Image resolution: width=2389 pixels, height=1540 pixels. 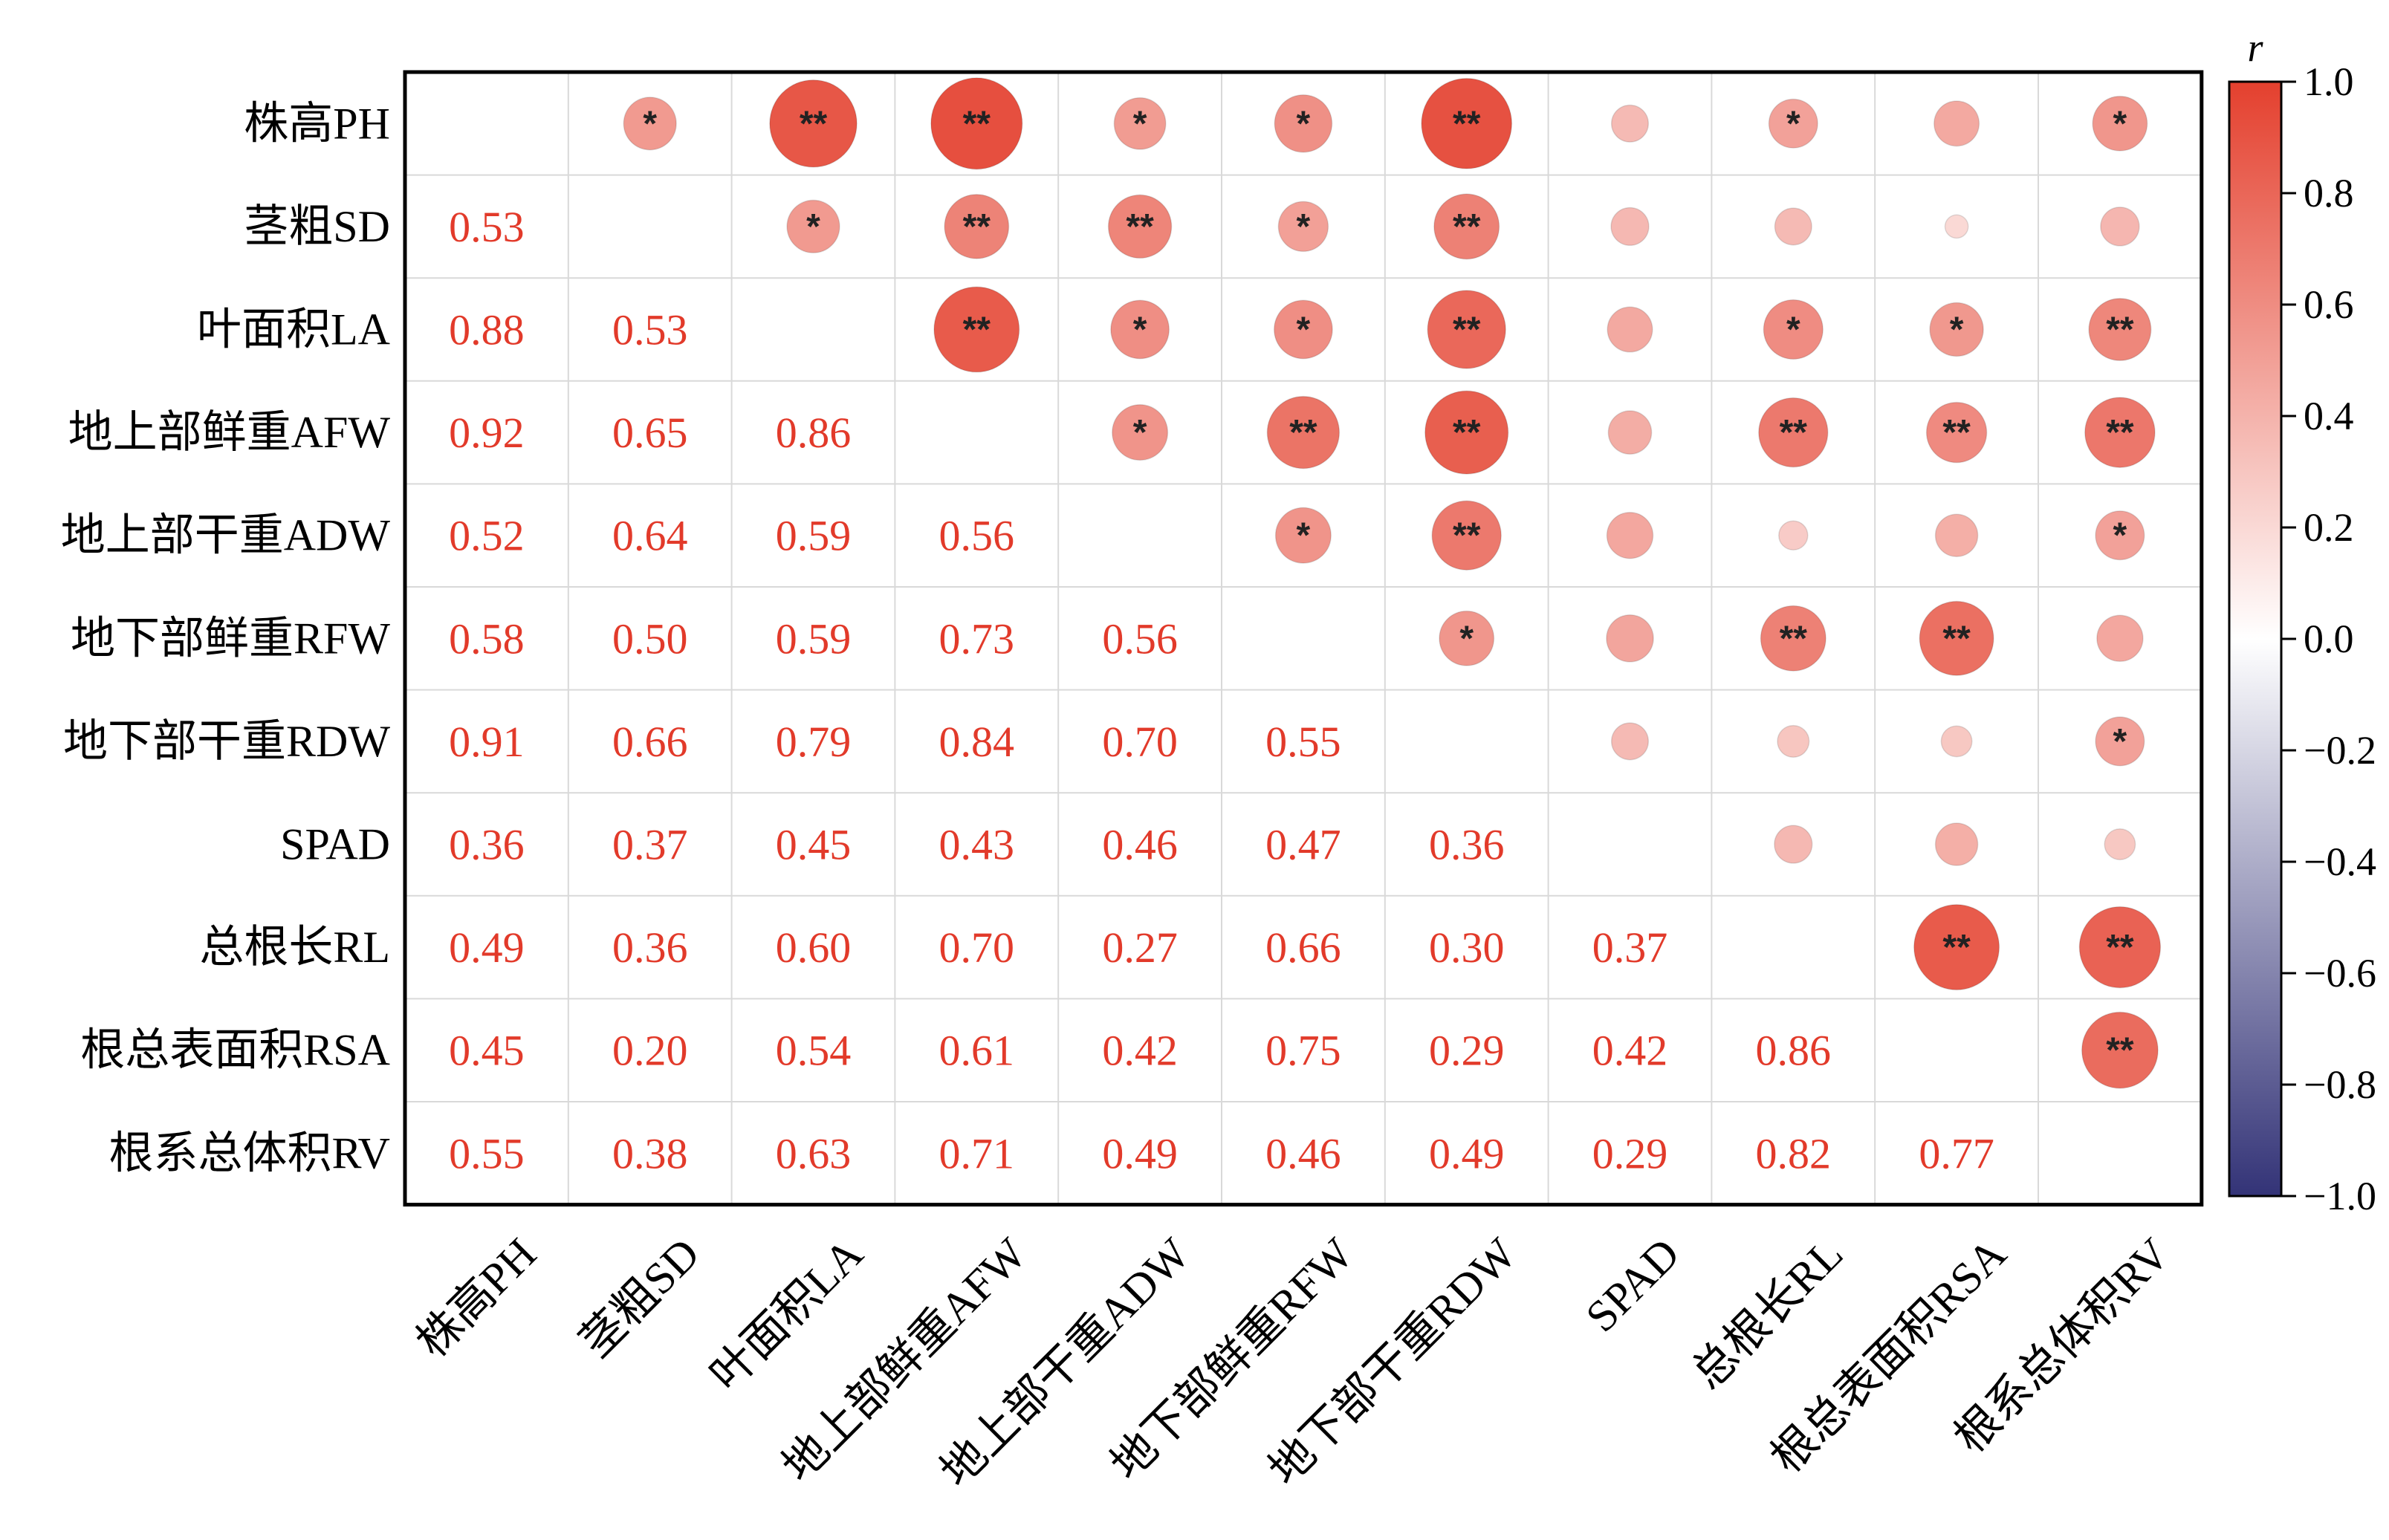 I want to click on row-label: 地上部干重ADW, so click(x=226, y=535).